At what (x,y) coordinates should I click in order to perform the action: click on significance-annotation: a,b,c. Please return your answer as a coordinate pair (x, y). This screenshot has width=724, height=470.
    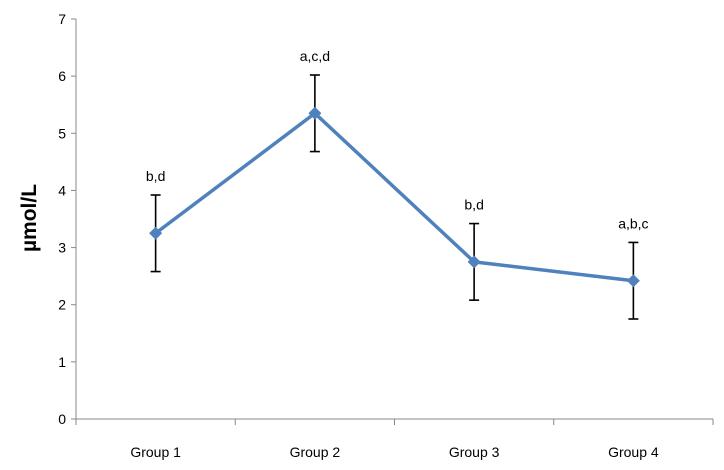
    Looking at the image, I should click on (633, 223).